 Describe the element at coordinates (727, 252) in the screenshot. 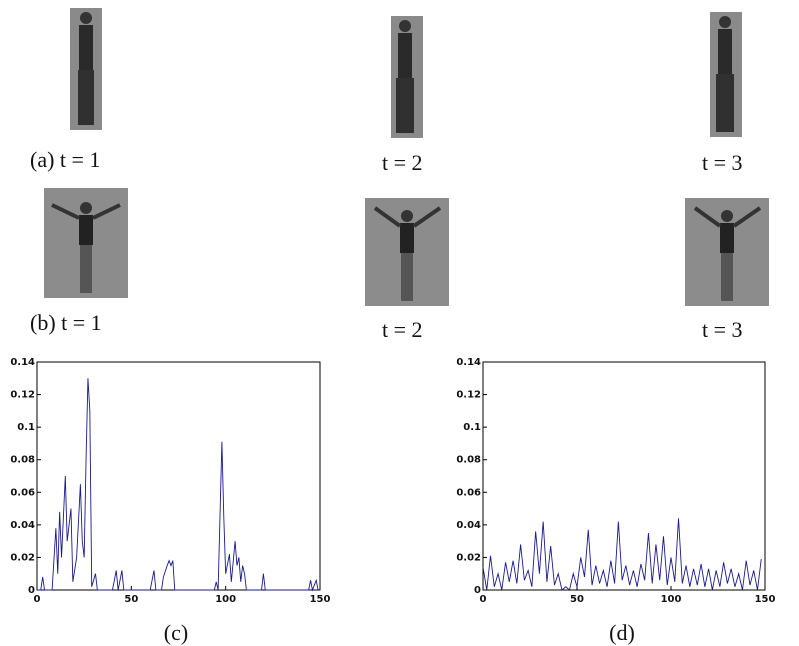

I see `photo-b3` at that location.